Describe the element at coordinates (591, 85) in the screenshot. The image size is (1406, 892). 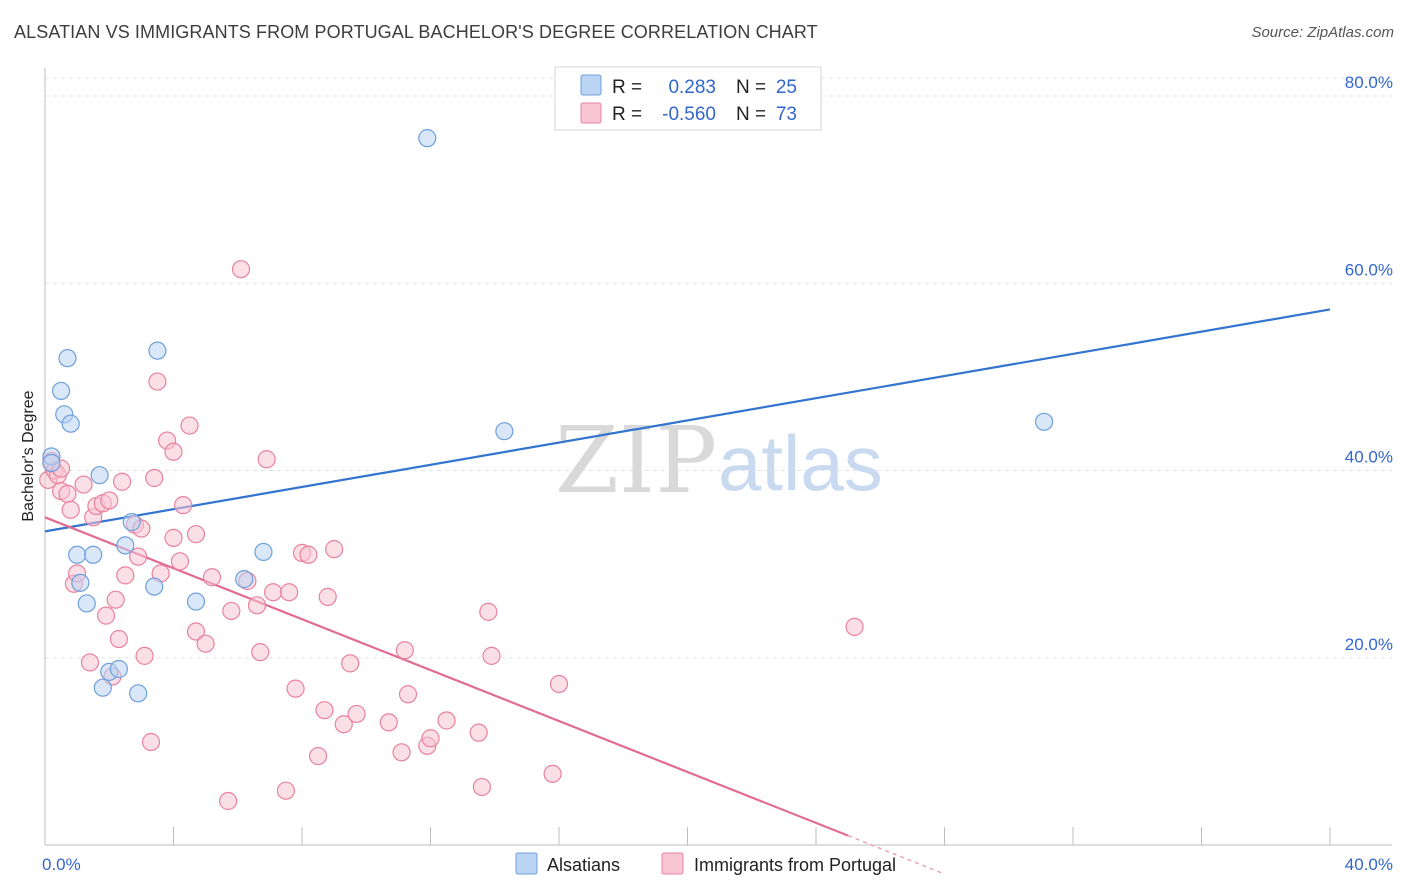
I see `legend-swatch-alsatians` at that location.